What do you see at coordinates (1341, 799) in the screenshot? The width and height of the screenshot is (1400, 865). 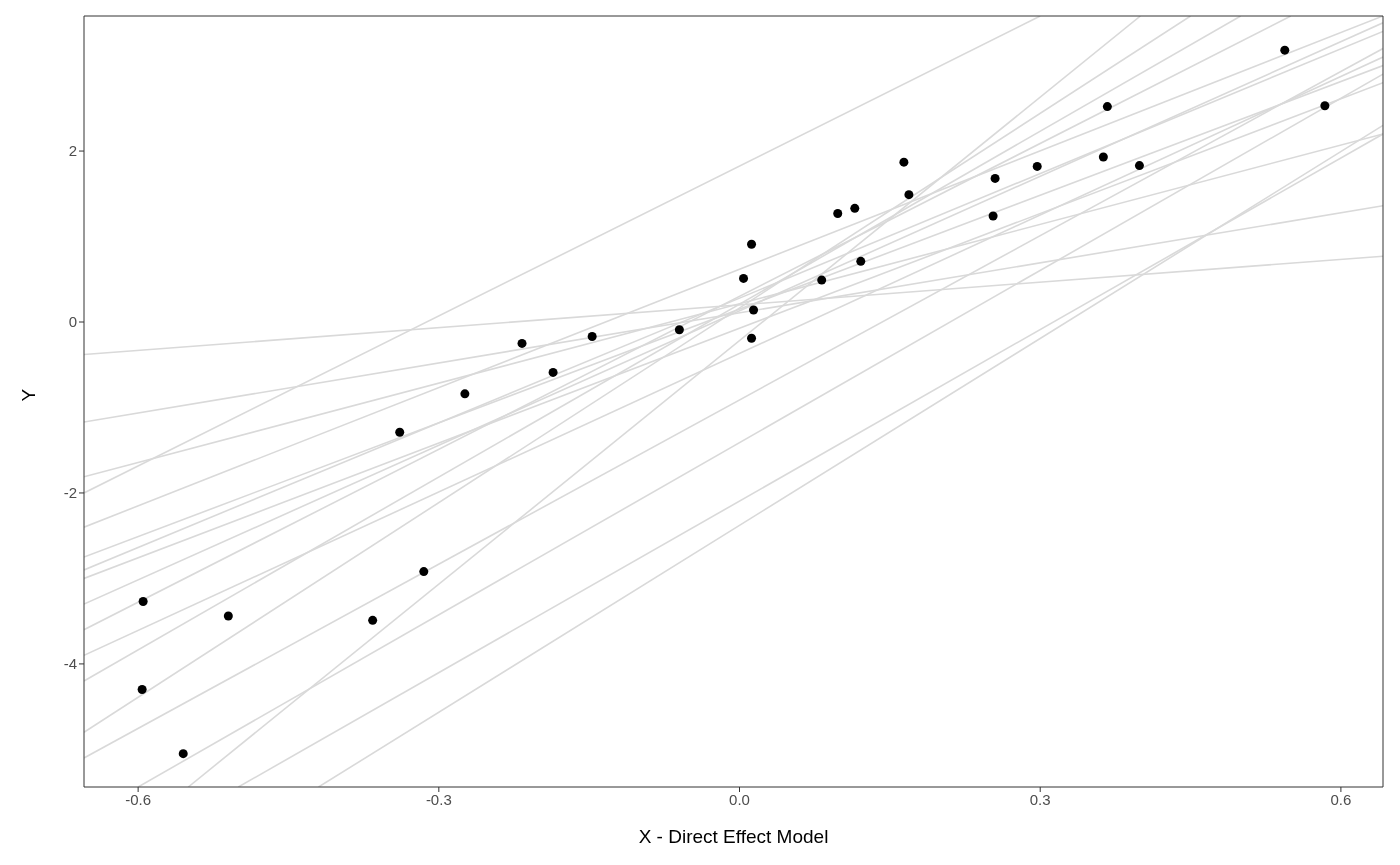 I see `x-tick-label: 0.6` at bounding box center [1341, 799].